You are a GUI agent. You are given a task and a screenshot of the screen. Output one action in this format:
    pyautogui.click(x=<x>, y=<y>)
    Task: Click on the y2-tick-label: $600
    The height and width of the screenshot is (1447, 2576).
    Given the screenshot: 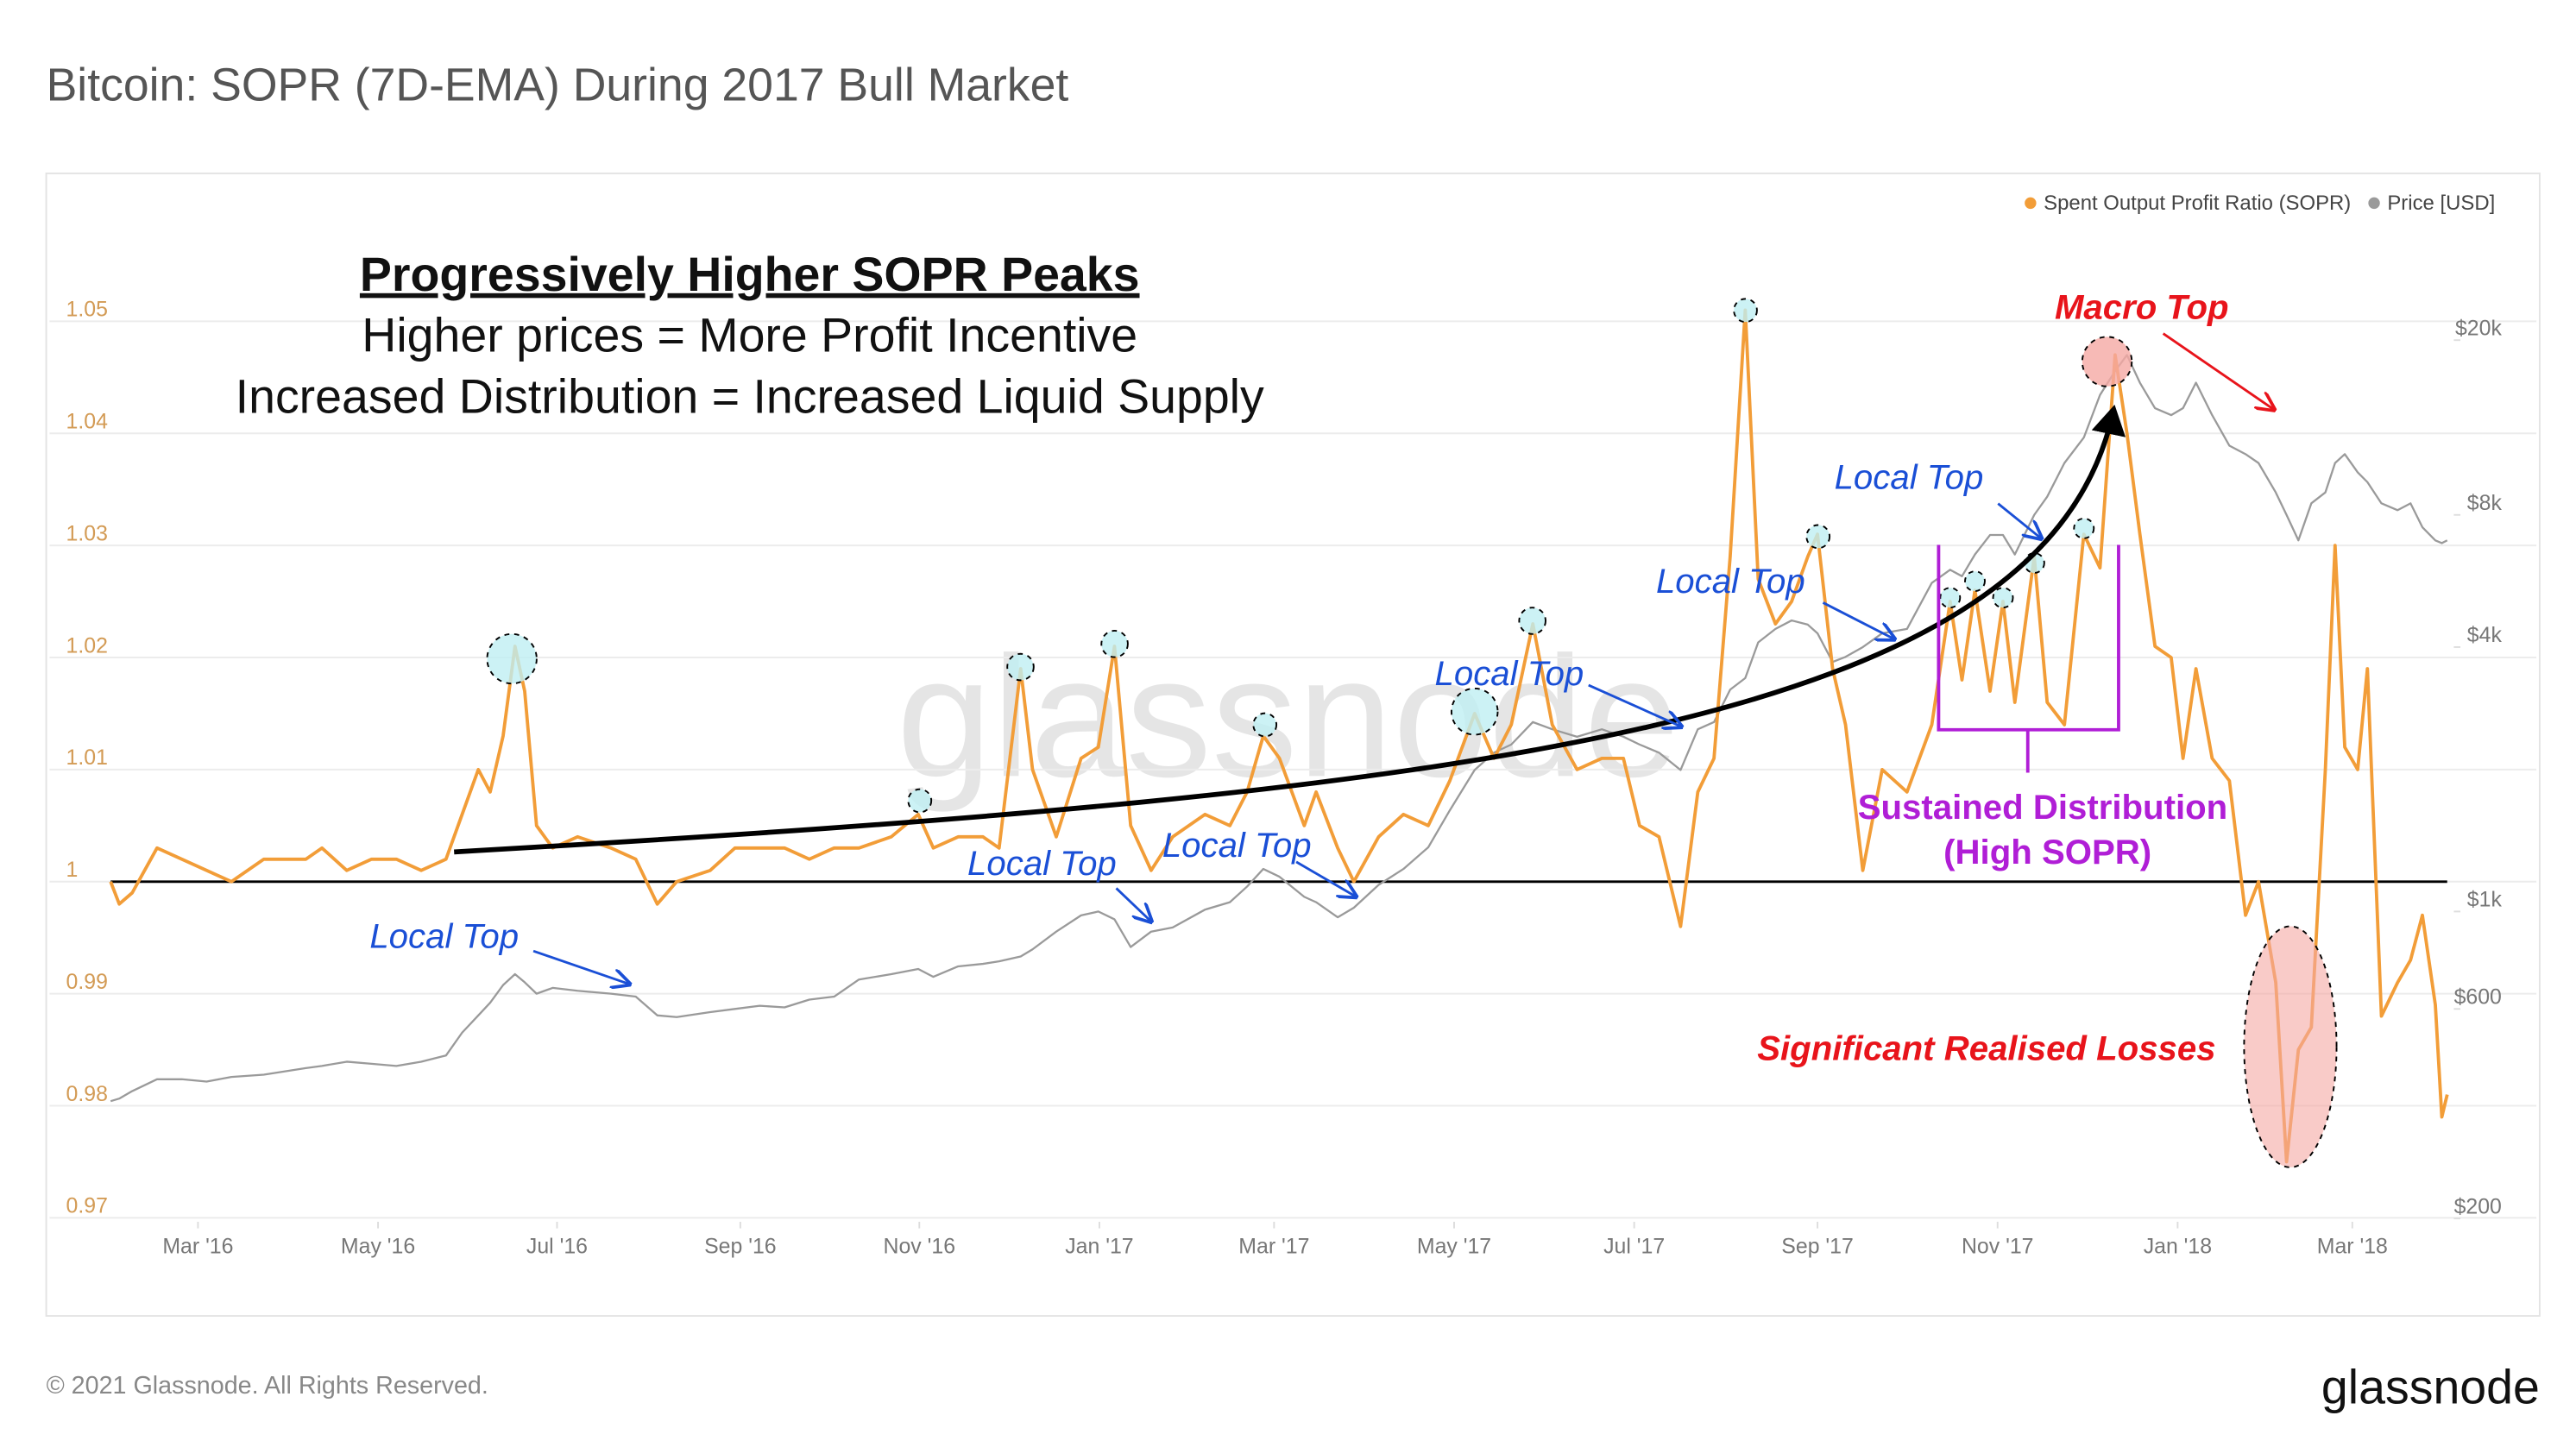 What is the action you would take?
    pyautogui.click(x=2478, y=998)
    